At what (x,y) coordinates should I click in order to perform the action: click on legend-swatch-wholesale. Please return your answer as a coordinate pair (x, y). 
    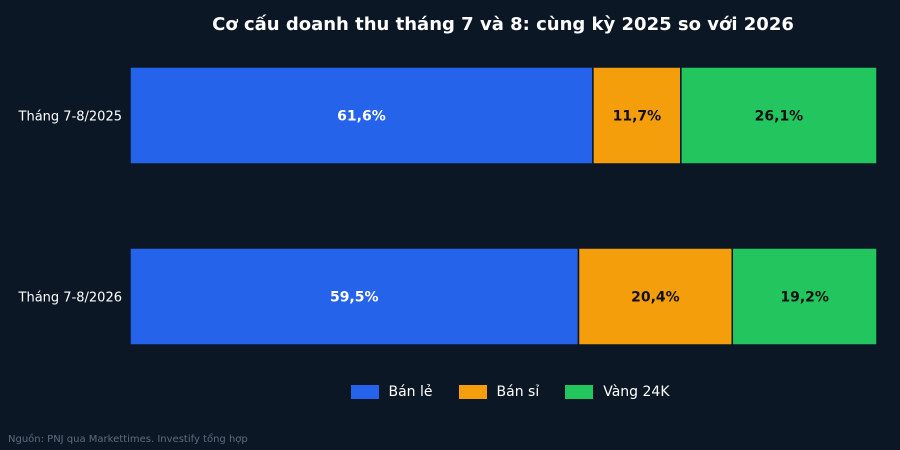
    Looking at the image, I should click on (472, 392).